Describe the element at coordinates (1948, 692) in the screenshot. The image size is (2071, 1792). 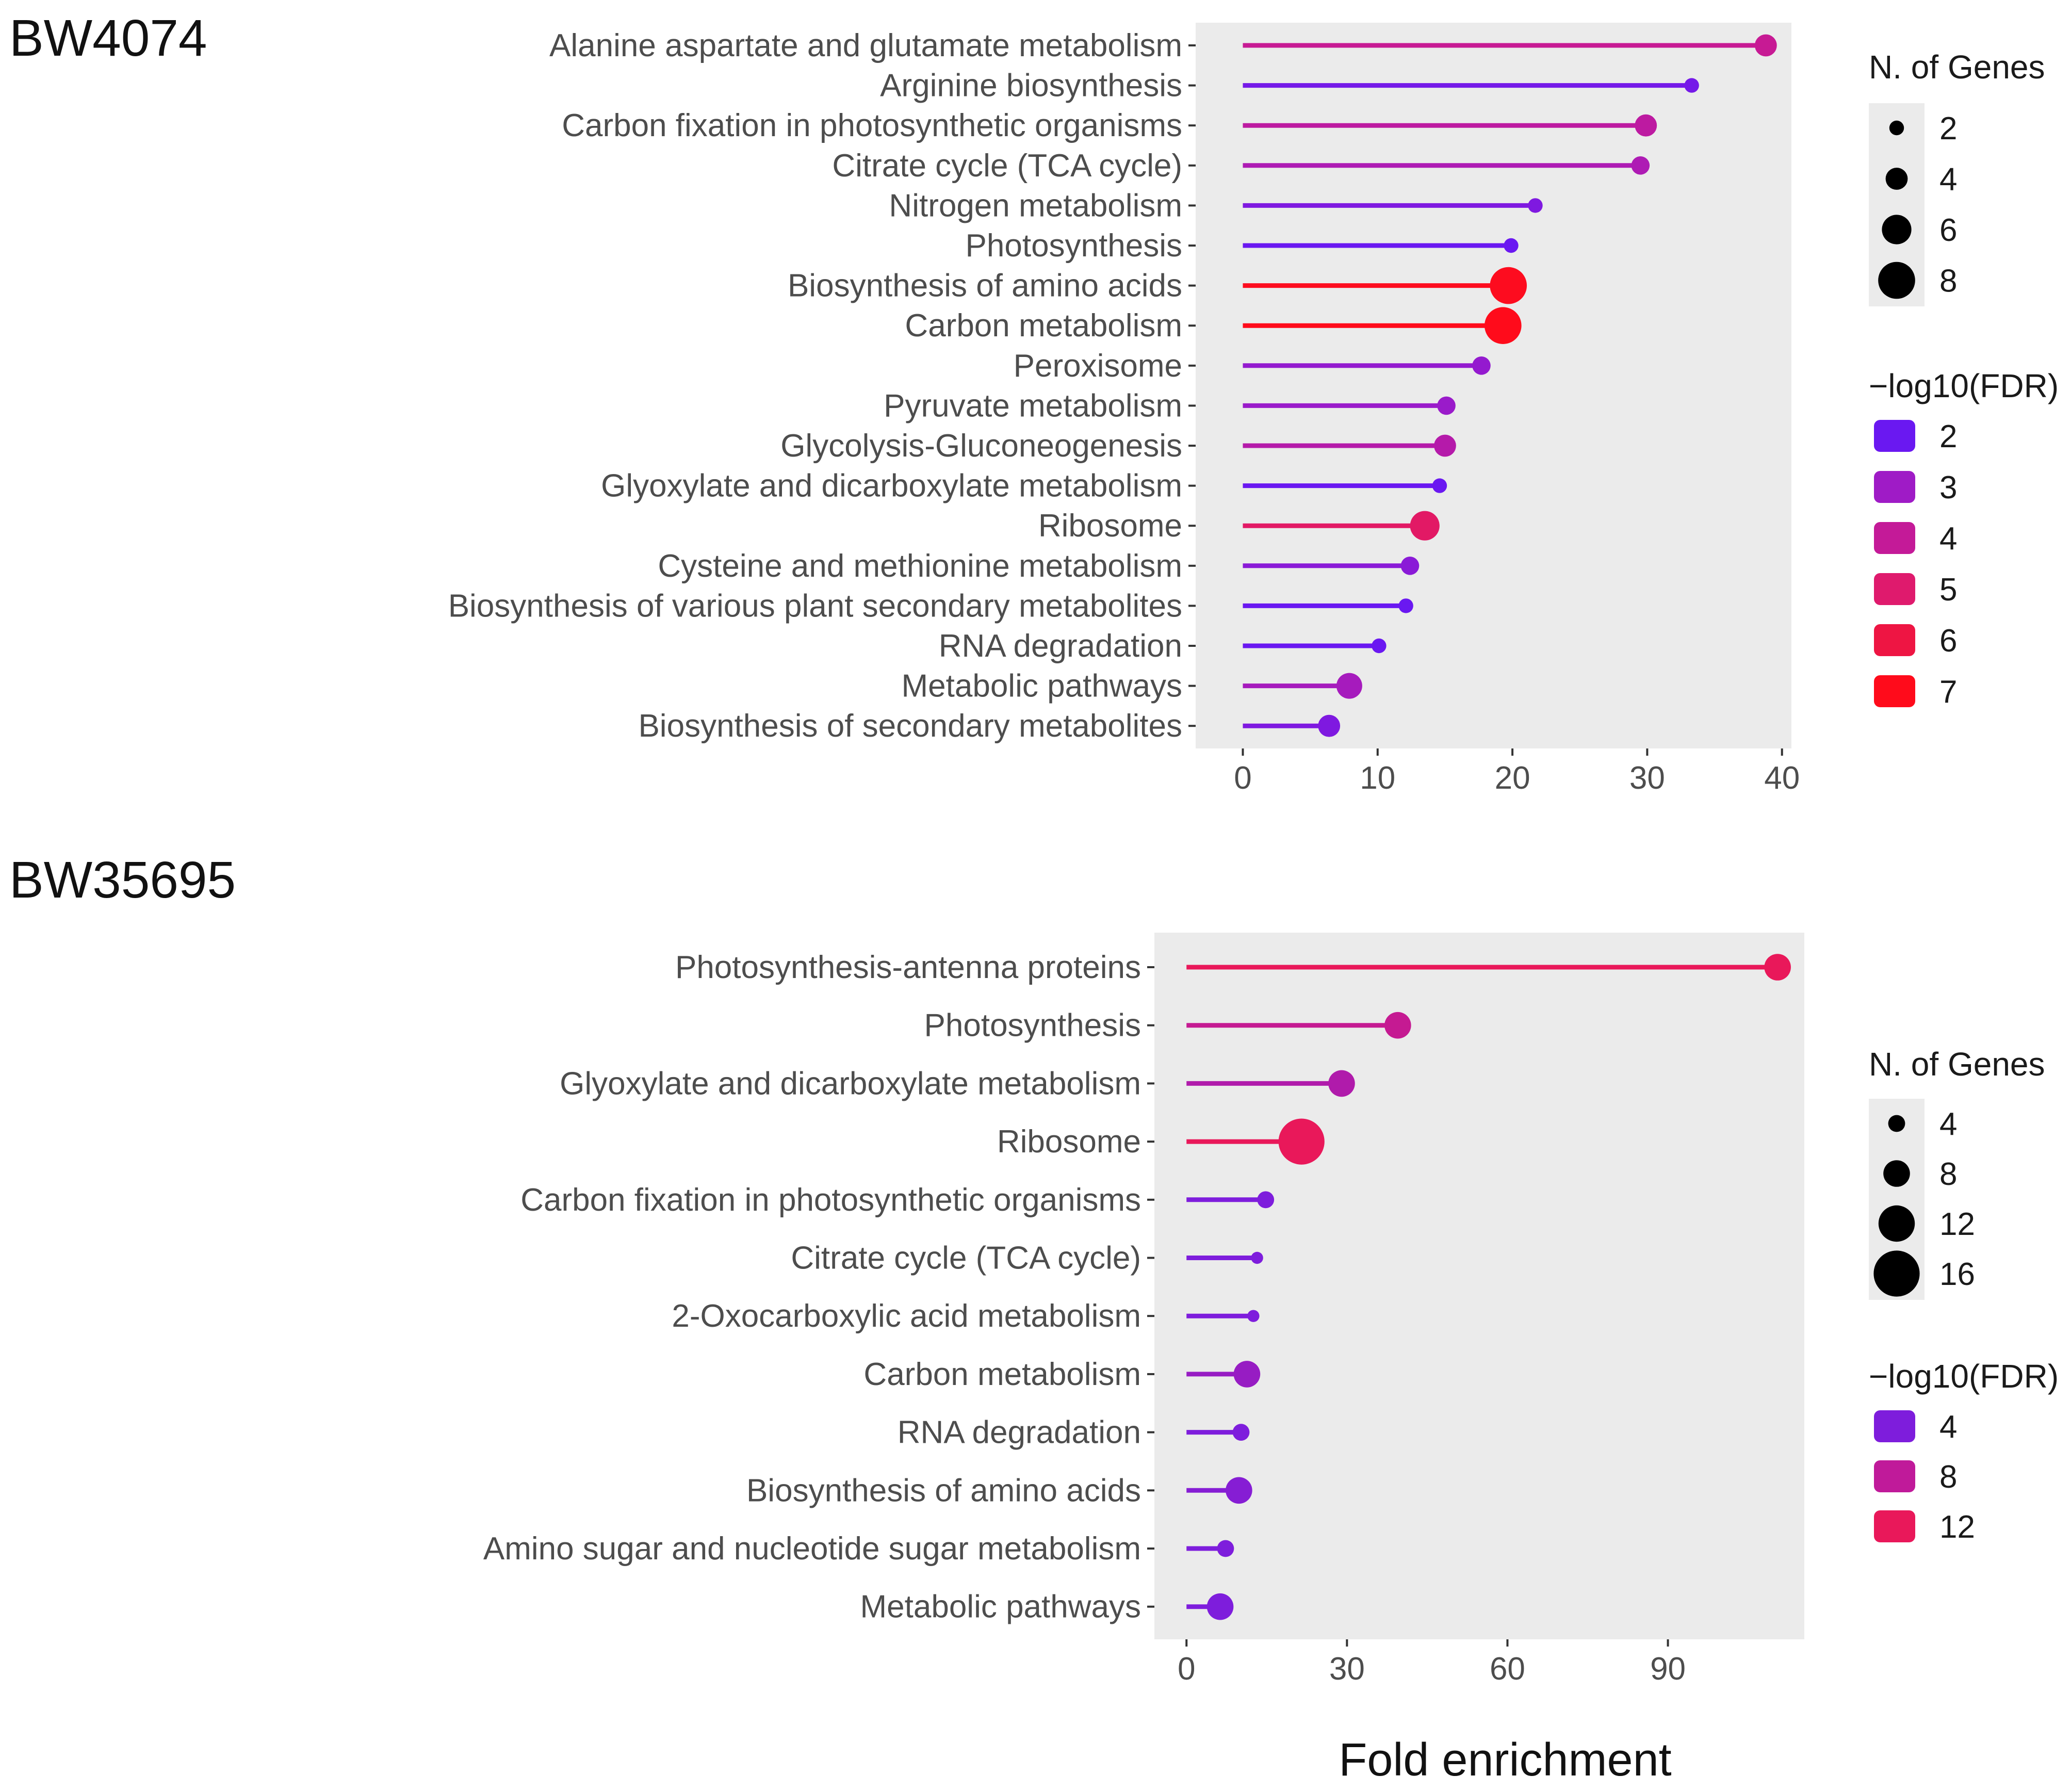
I see `color-legend-label: 7` at that location.